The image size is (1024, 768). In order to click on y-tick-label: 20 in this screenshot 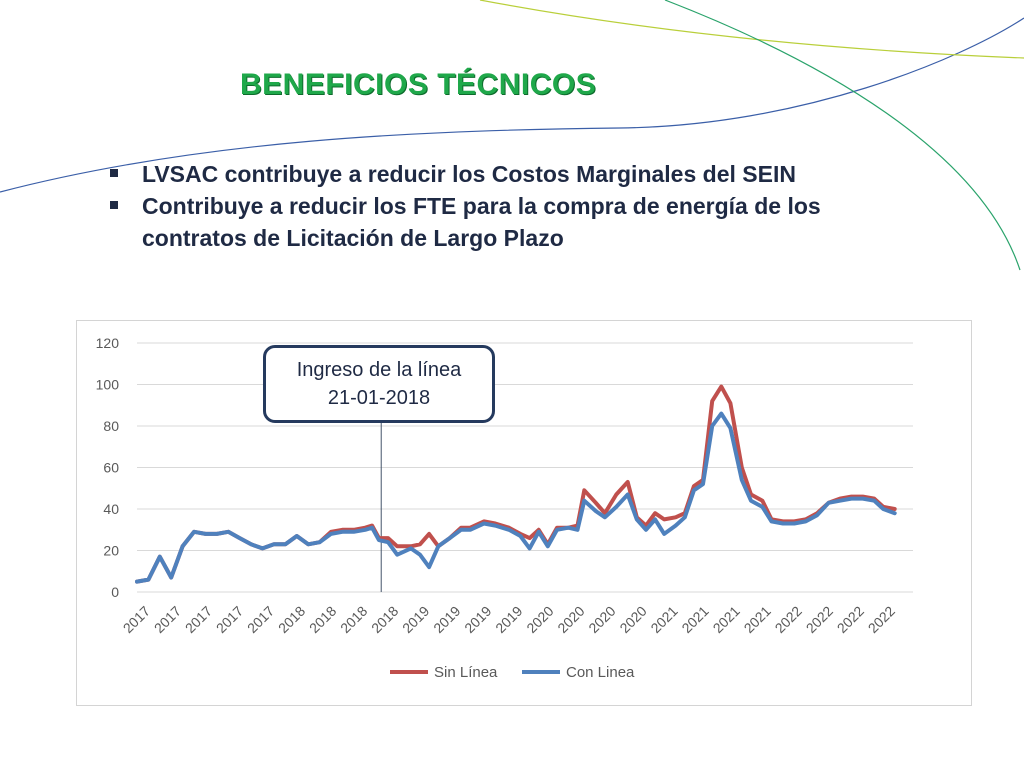, I will do `click(111, 551)`.